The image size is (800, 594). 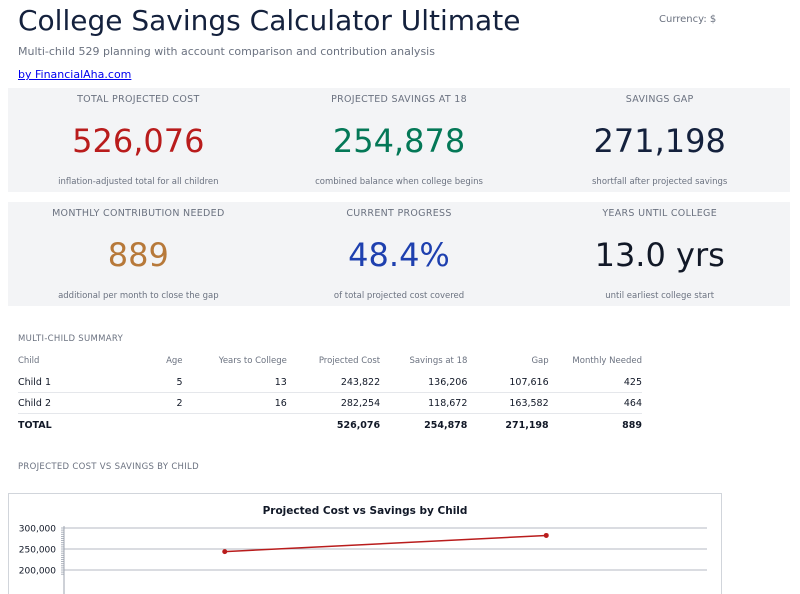 What do you see at coordinates (72, 382) in the screenshot?
I see `table-cell: Child 1` at bounding box center [72, 382].